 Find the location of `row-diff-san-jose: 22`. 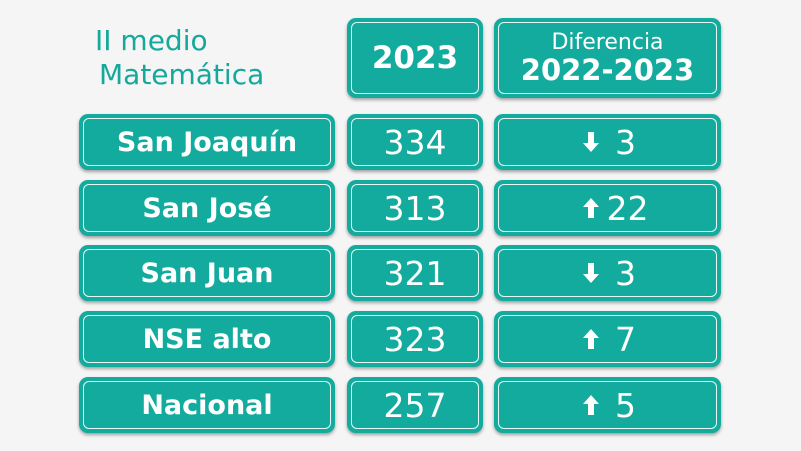

row-diff-san-jose: 22 is located at coordinates (607, 208).